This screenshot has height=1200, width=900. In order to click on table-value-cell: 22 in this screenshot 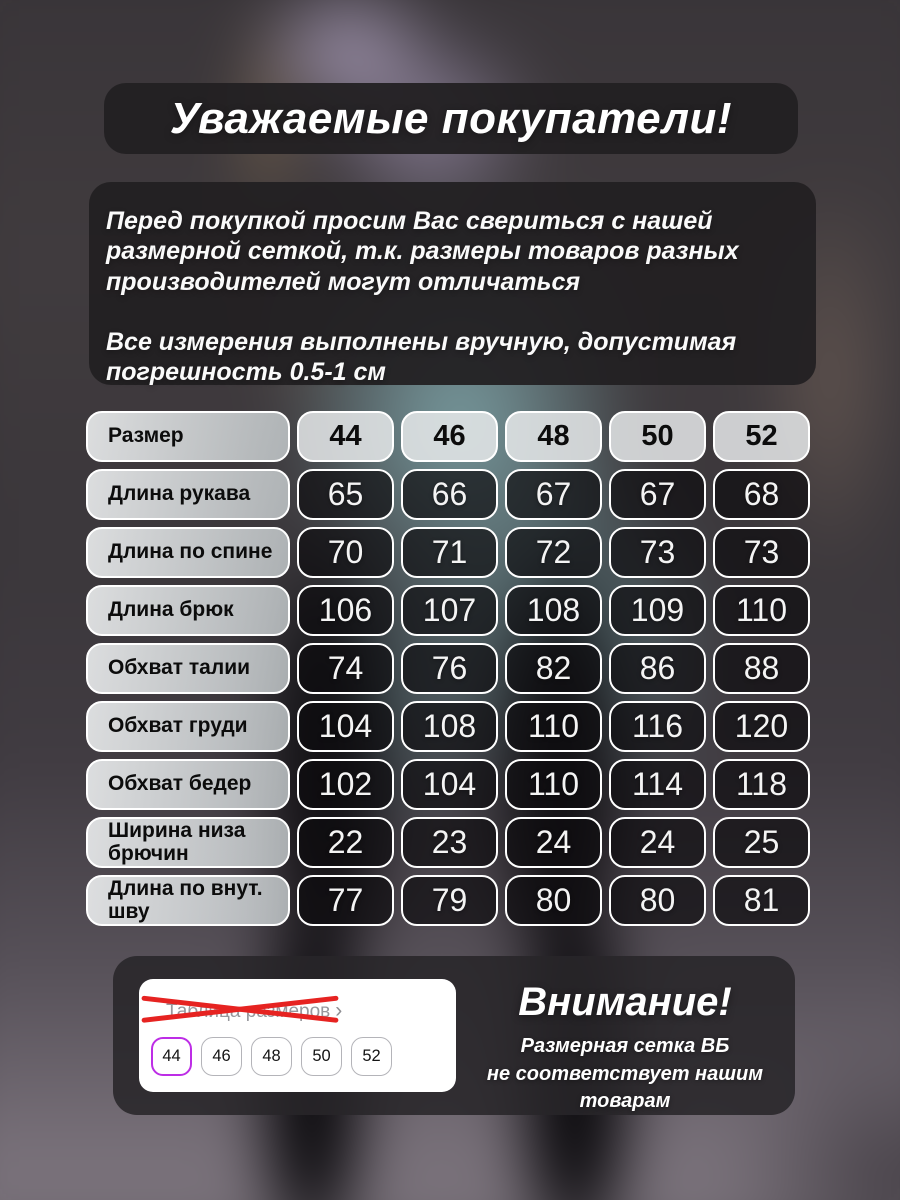, I will do `click(345, 842)`.